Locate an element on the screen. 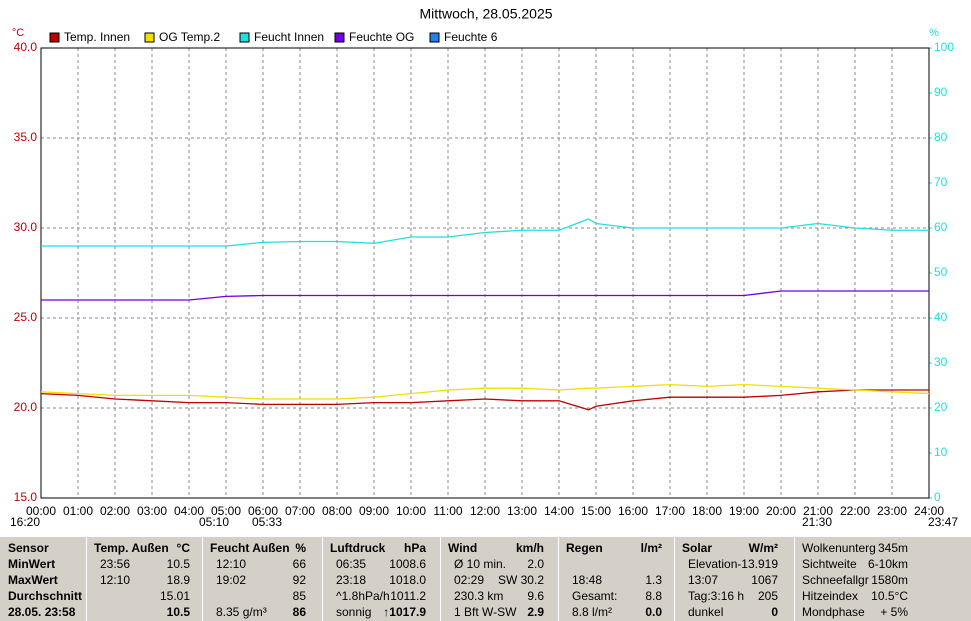  cell-label: Elevation is located at coordinates (713, 564).